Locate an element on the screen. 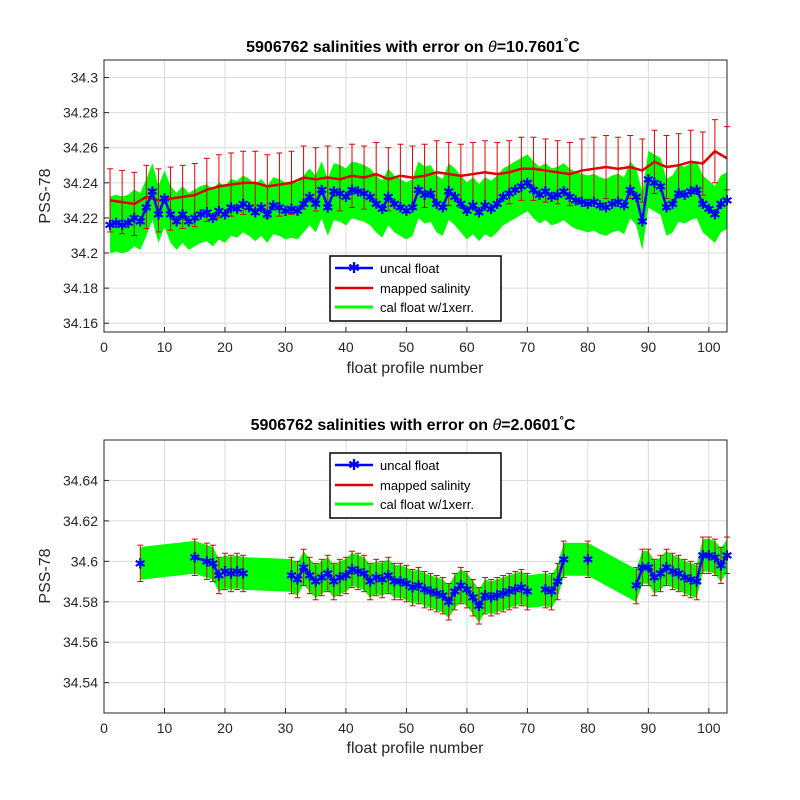 The height and width of the screenshot is (800, 800). tick-label-y: 34.3 is located at coordinates (84, 78).